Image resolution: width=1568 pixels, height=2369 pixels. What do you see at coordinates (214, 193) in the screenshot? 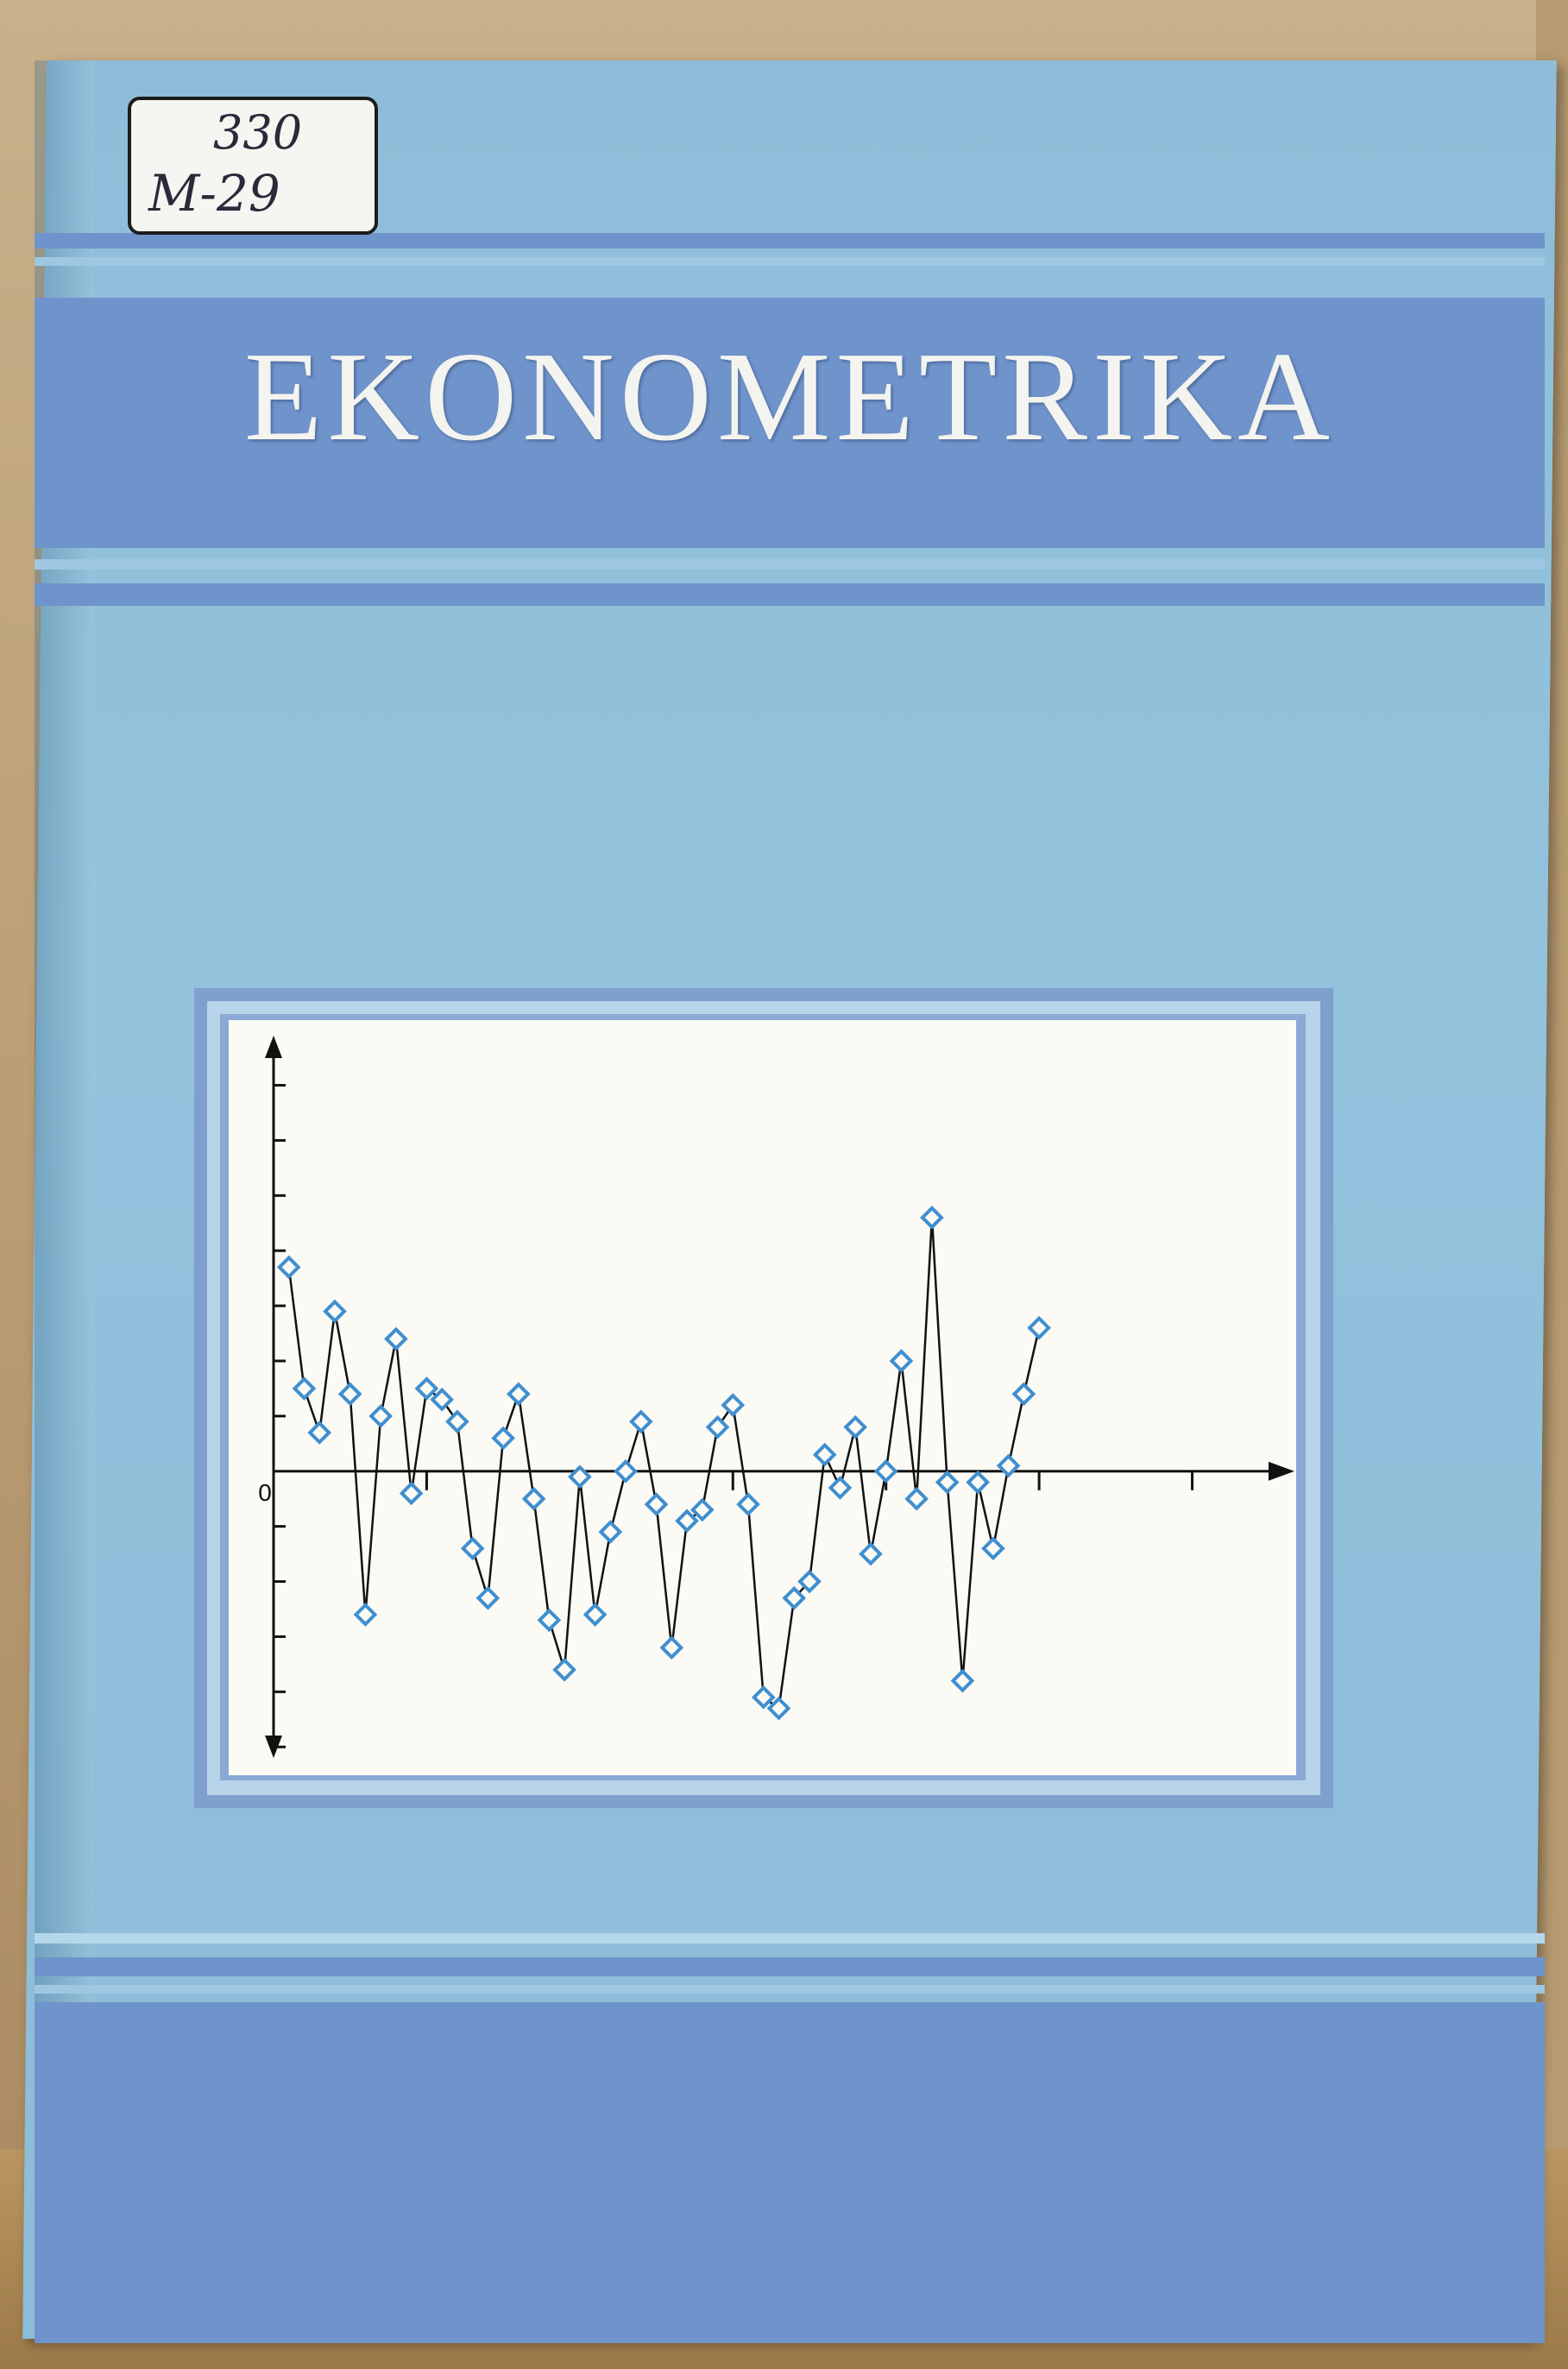
I see `call-number-author-code: M-29` at bounding box center [214, 193].